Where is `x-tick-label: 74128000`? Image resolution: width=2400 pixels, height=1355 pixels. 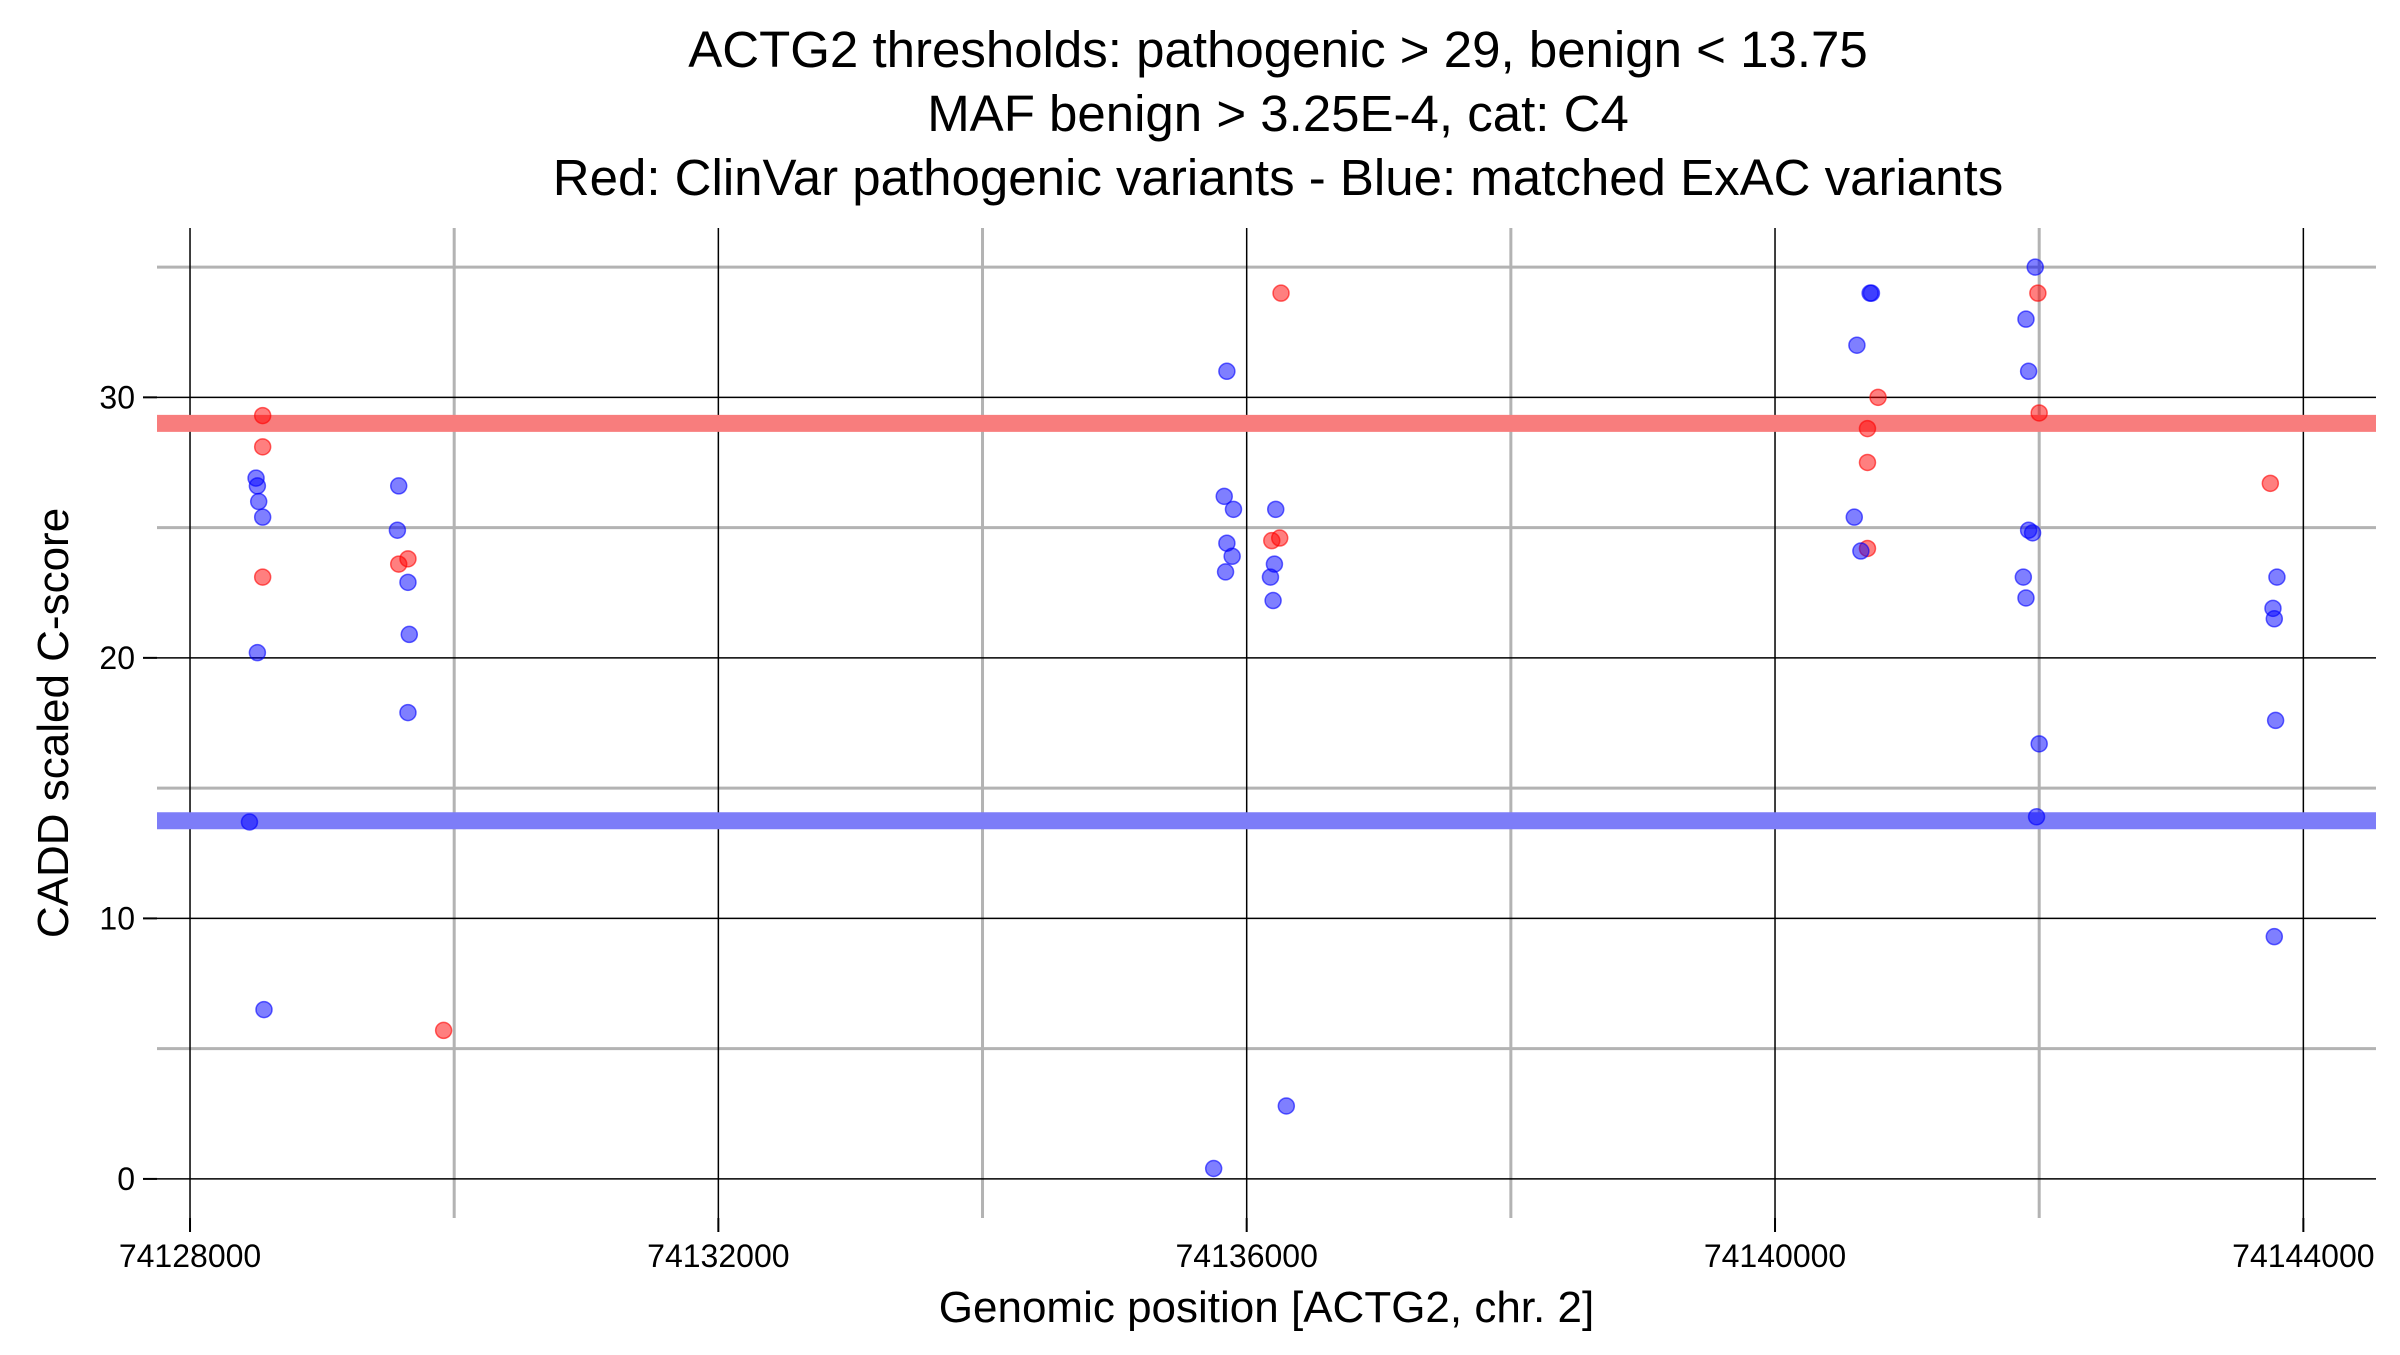 x-tick-label: 74128000 is located at coordinates (190, 1256).